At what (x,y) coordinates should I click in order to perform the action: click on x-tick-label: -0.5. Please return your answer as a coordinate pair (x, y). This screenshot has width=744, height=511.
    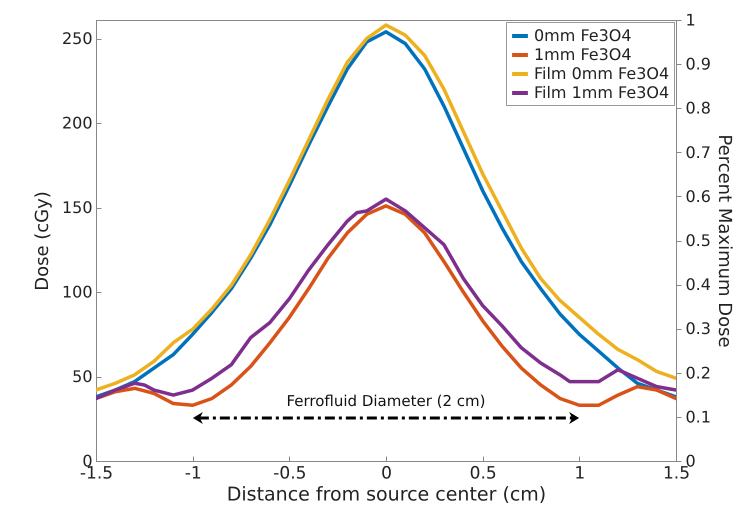
    Looking at the image, I should click on (289, 474).